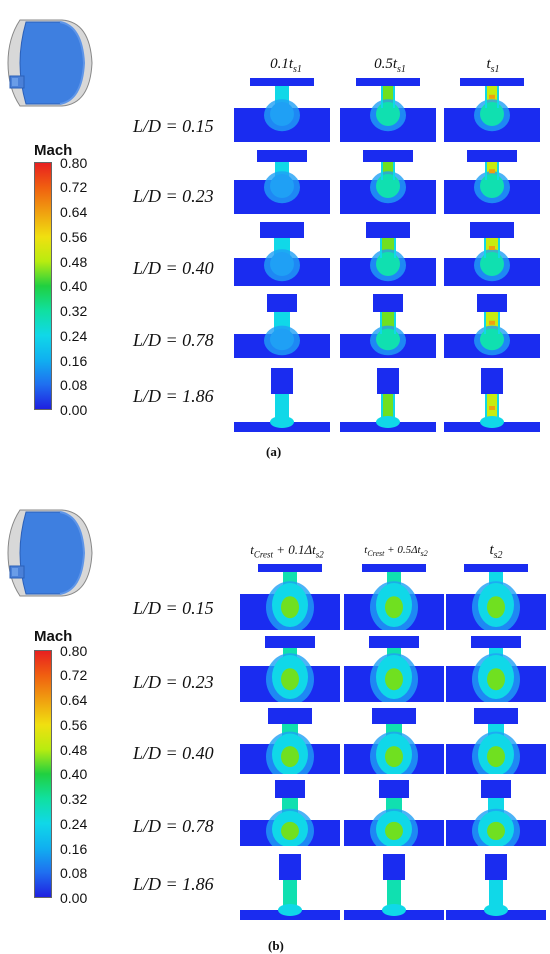 This screenshot has height=954, width=550. What do you see at coordinates (274, 451) in the screenshot?
I see `panel-label: (a)` at bounding box center [274, 451].